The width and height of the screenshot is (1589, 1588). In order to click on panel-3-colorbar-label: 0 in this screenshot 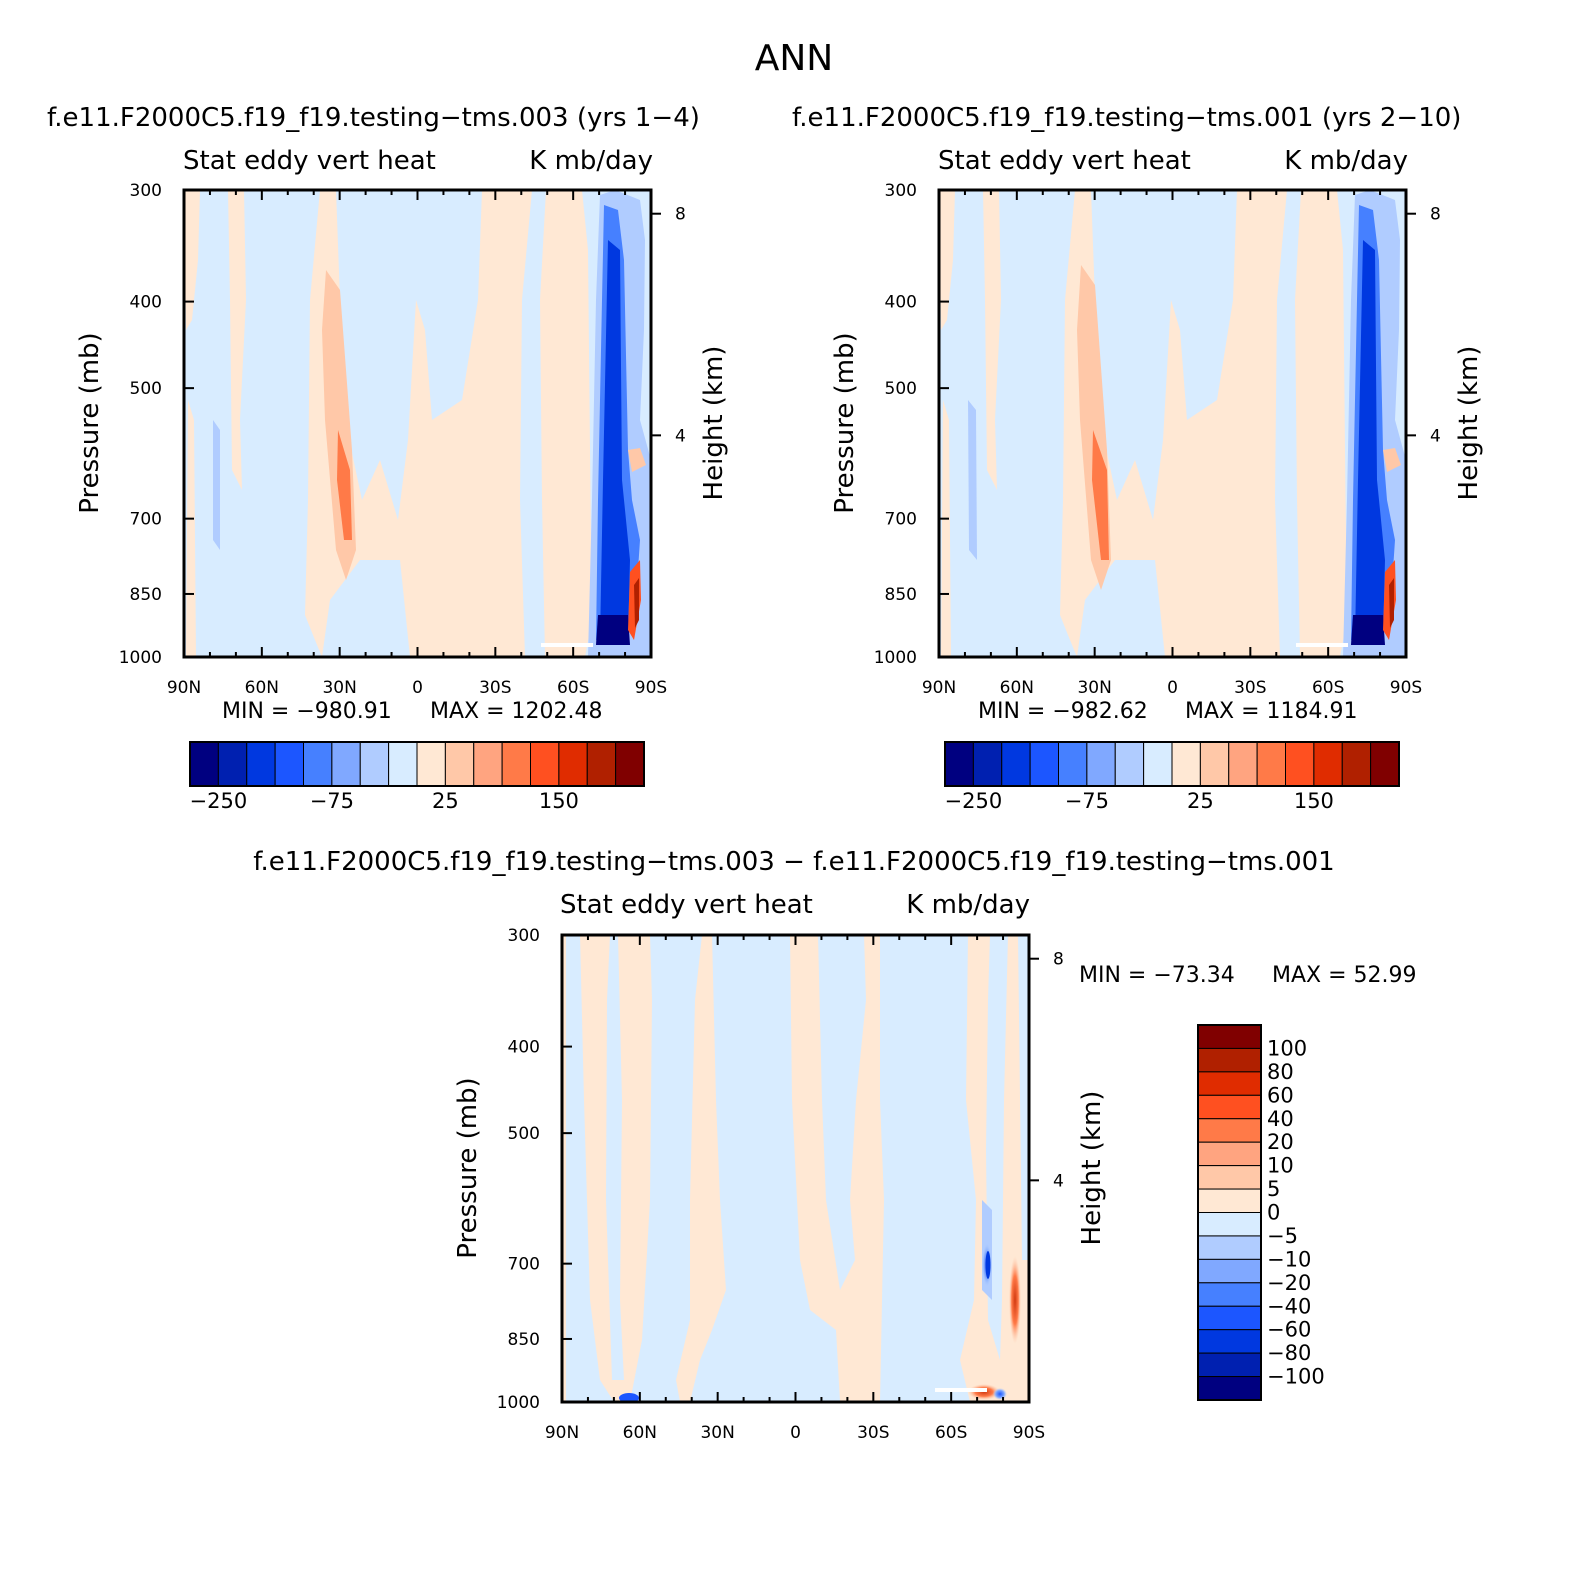, I will do `click(1273, 1213)`.